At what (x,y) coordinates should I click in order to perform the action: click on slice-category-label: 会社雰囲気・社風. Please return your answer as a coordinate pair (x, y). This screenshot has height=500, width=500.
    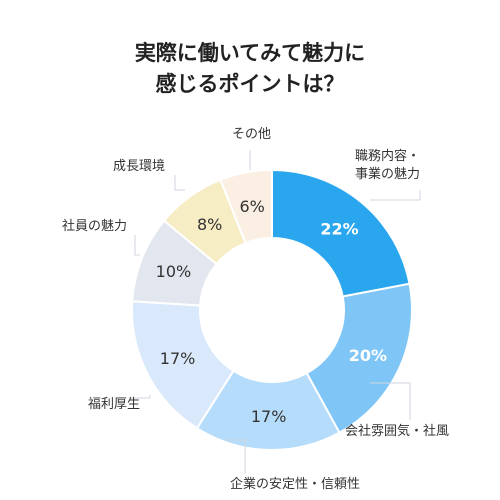
    Looking at the image, I should click on (397, 431).